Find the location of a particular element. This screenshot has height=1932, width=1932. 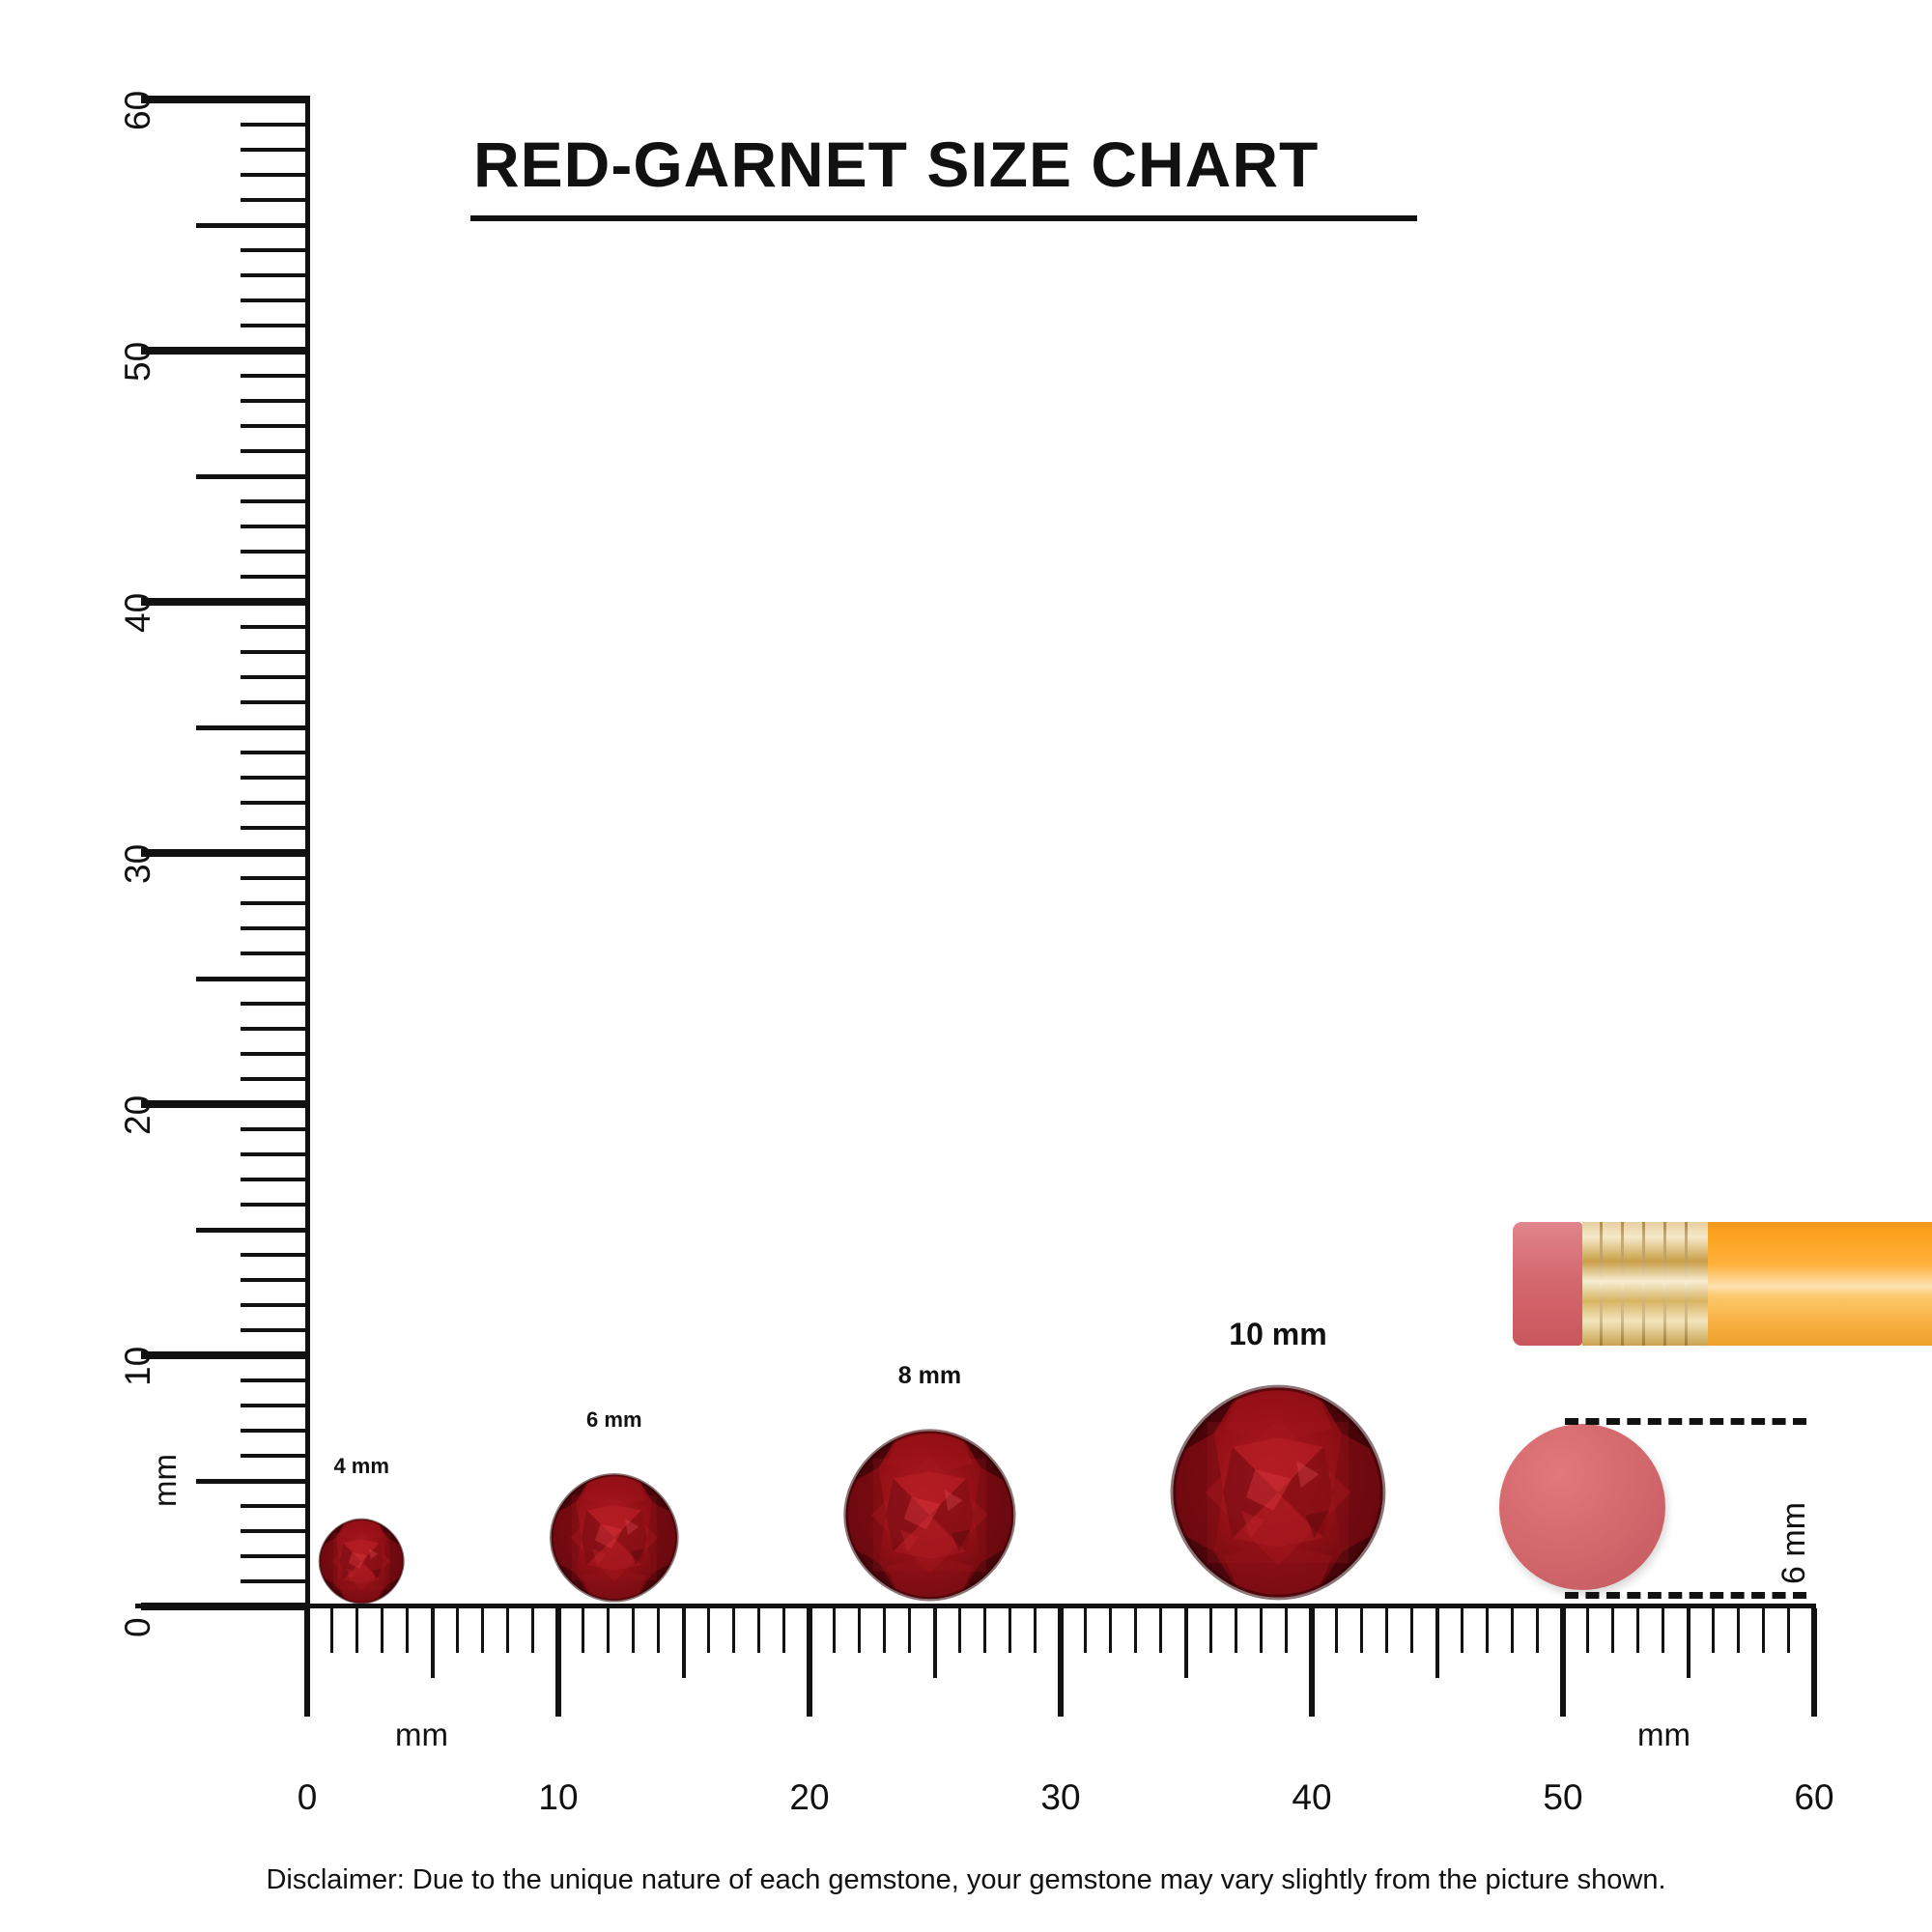

gemstone-item: 10 mm is located at coordinates (1278, 1458).